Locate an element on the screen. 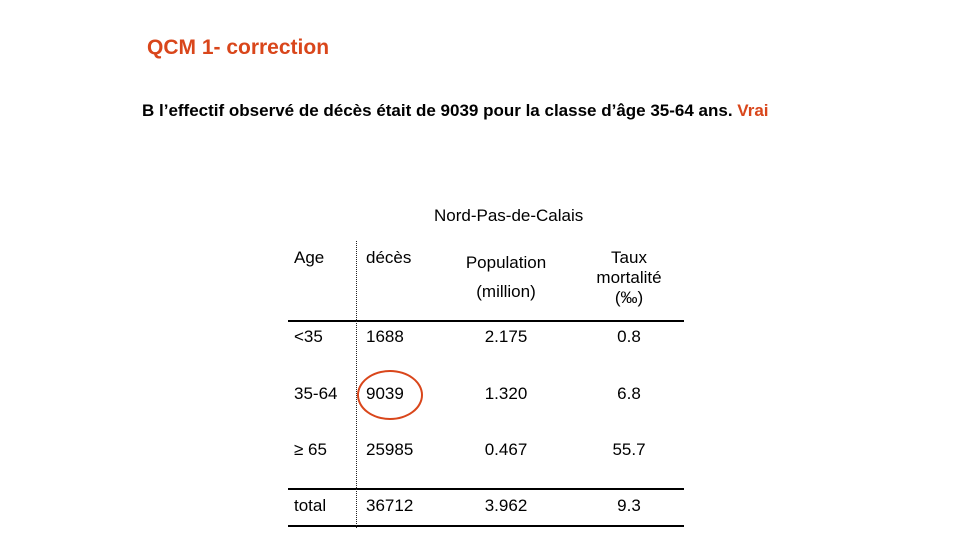  row-rate: 0.8 is located at coordinates (629, 336).